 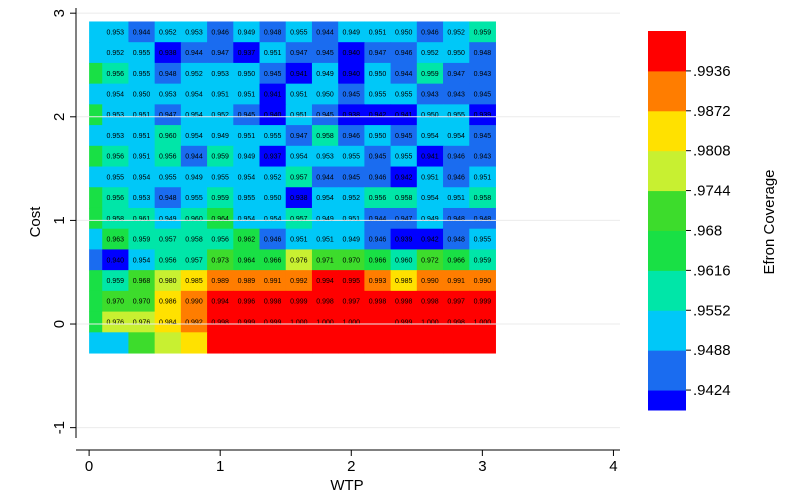 What do you see at coordinates (247, 240) in the screenshot?
I see `cell-value-label: 0.962` at bounding box center [247, 240].